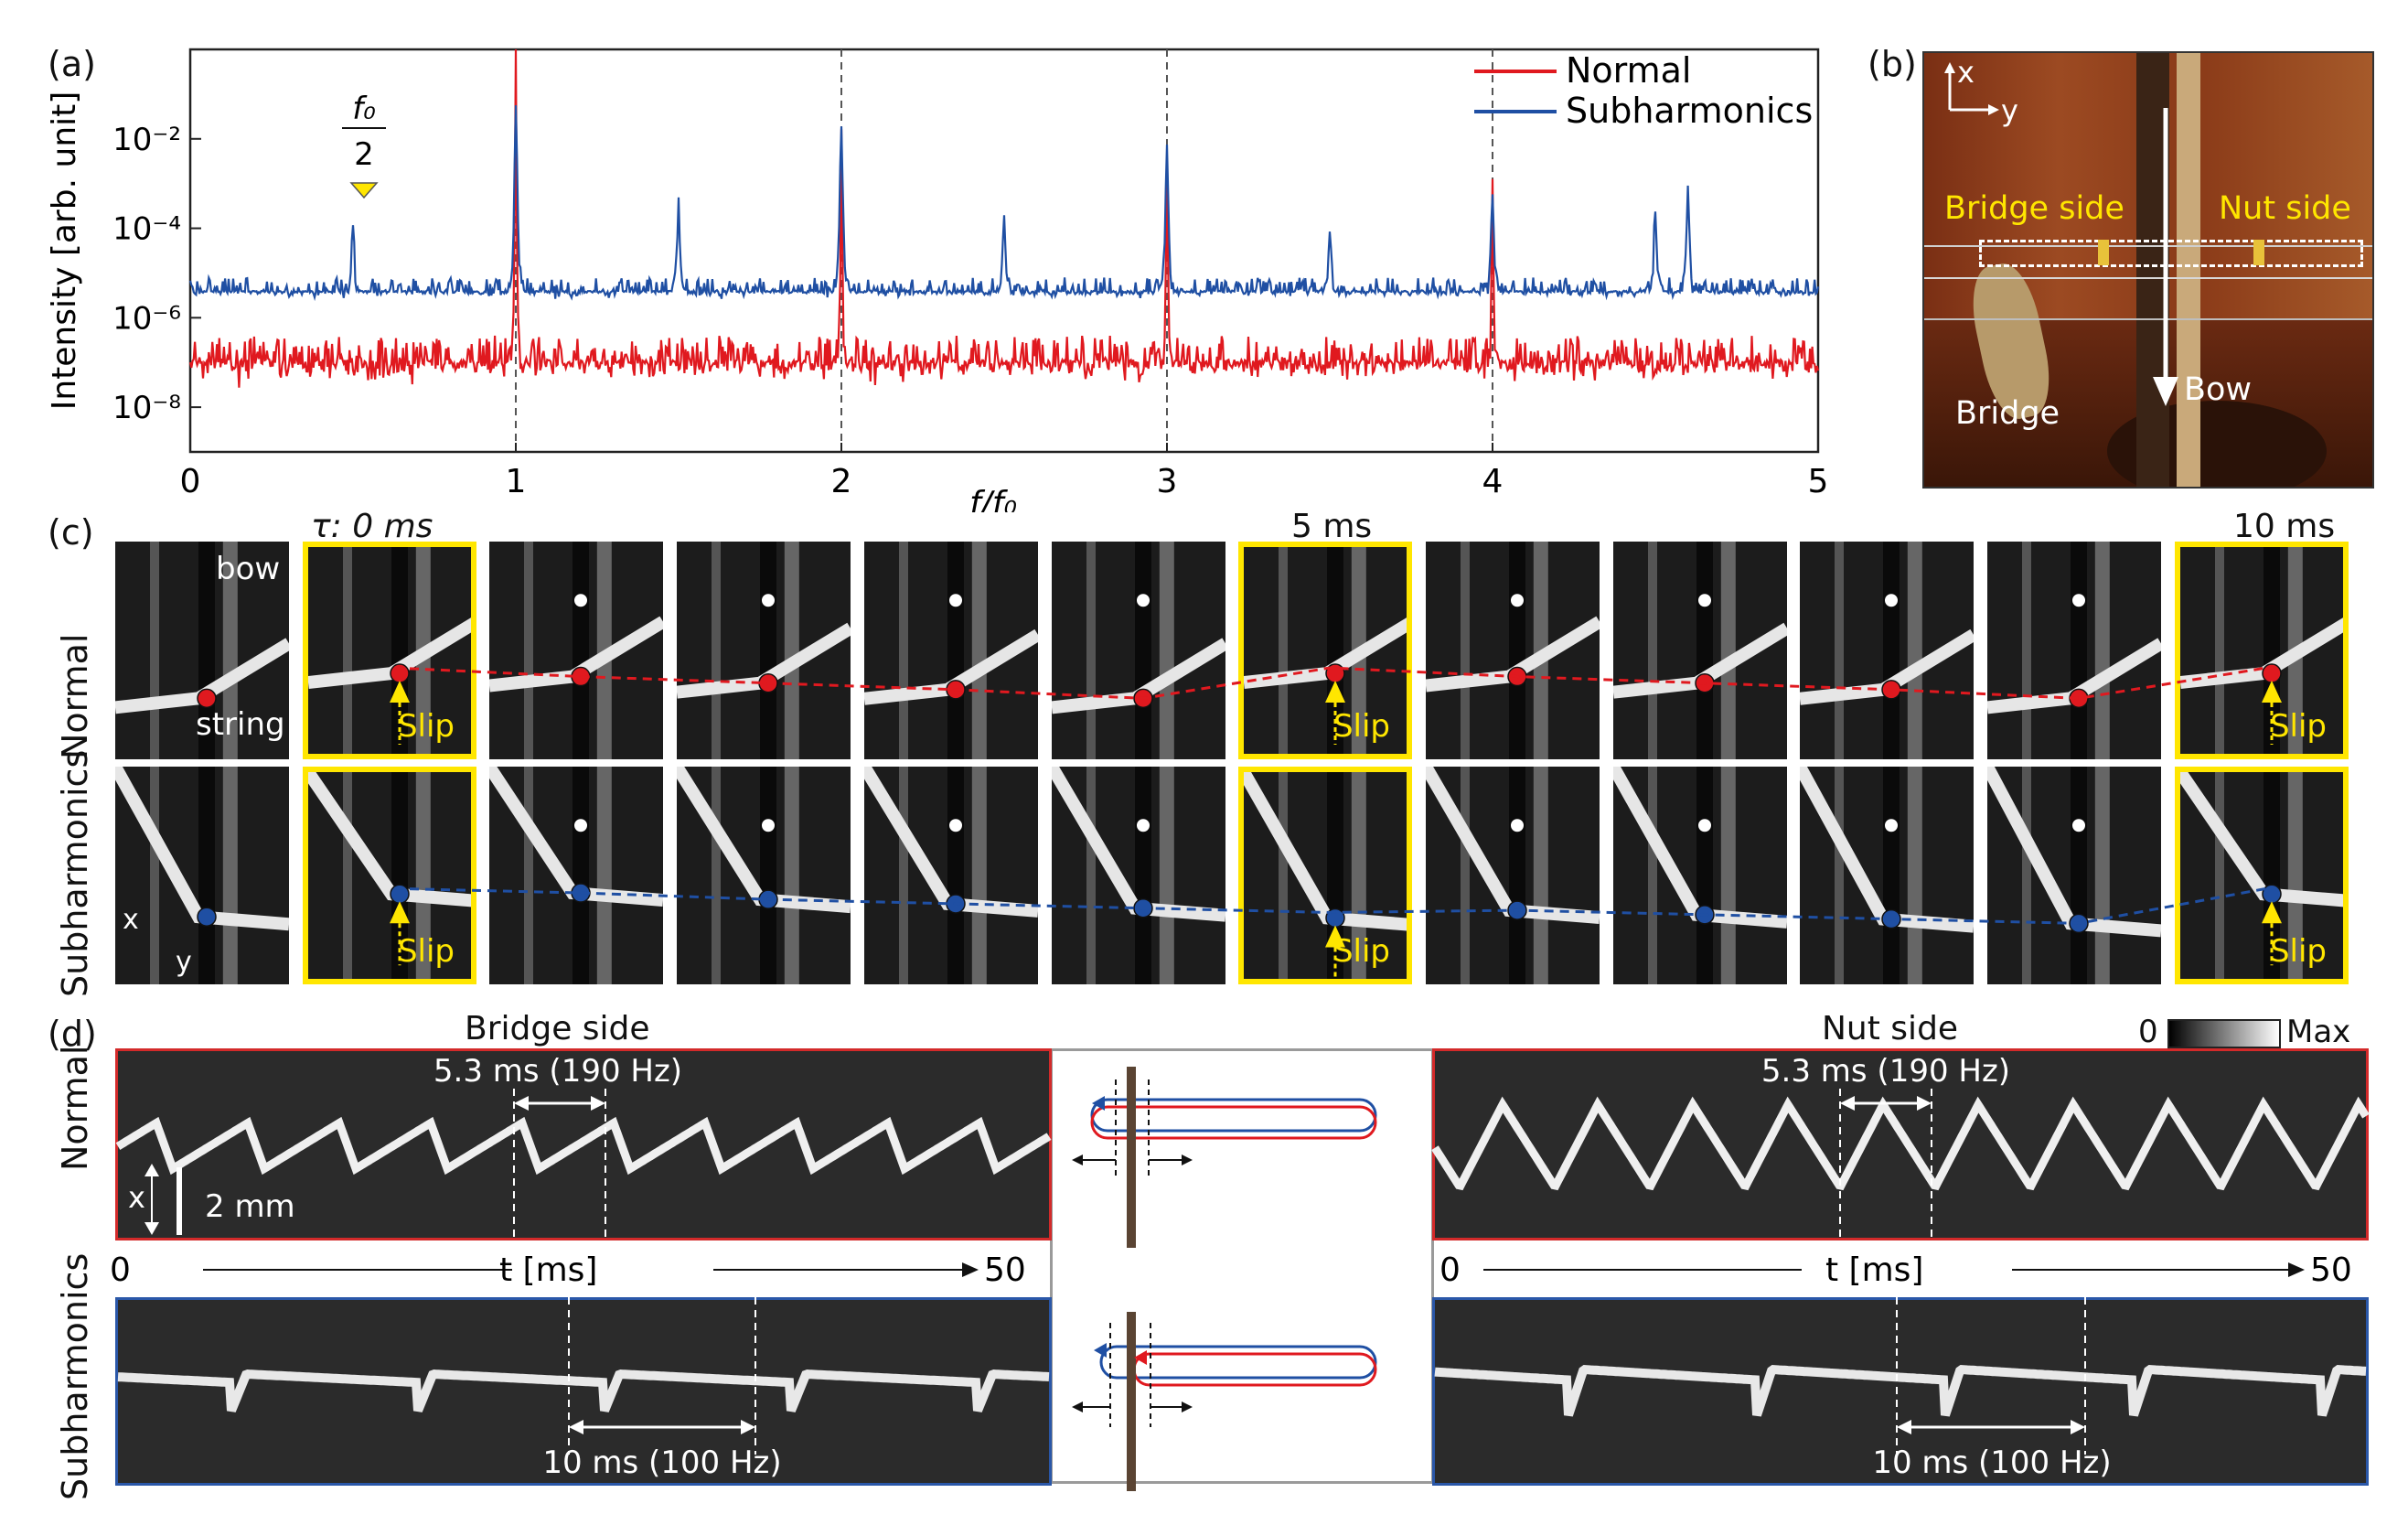 Image resolution: width=2408 pixels, height=1525 pixels. What do you see at coordinates (1325, 875) in the screenshot?
I see `sub-frame-6: Slip` at bounding box center [1325, 875].